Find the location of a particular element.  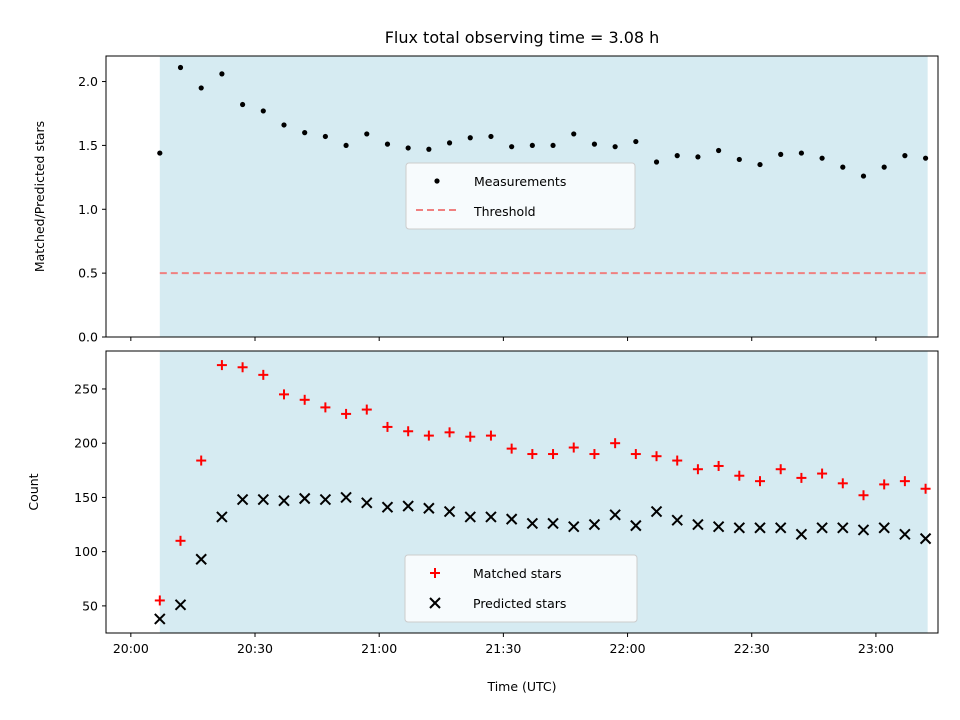

bottom-y-tick-label: 200 is located at coordinates (86, 443).